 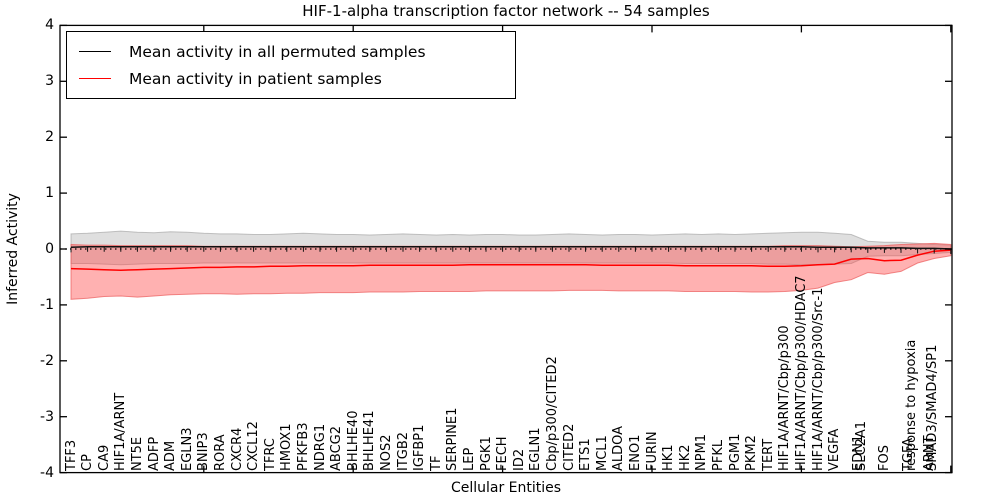 What do you see at coordinates (154, 453) in the screenshot?
I see `x-tick-label: ADFP` at bounding box center [154, 453].